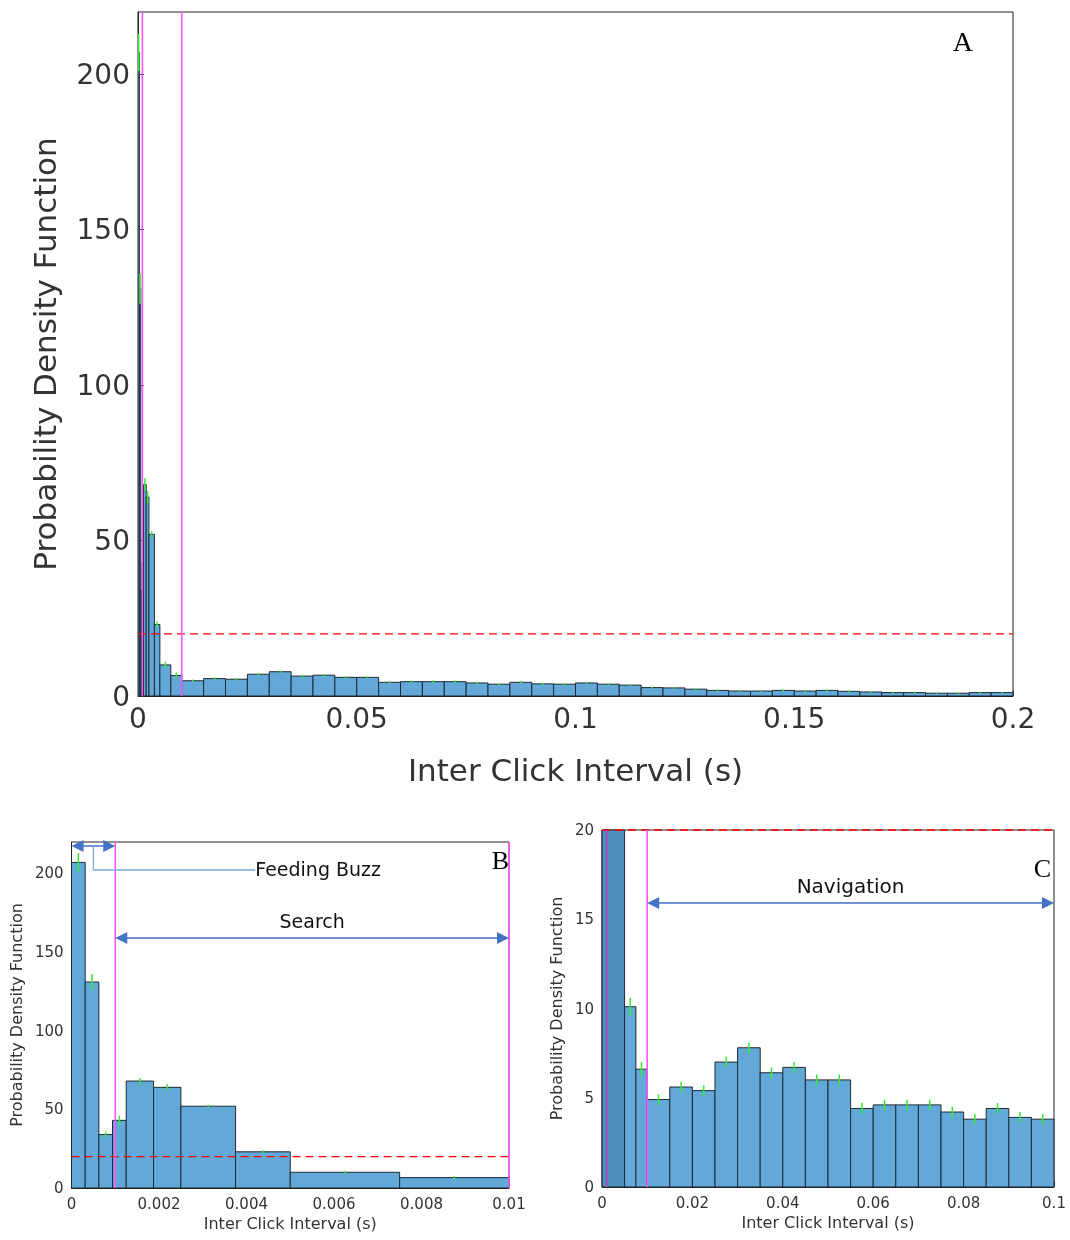 This screenshot has width=1070, height=1240. What do you see at coordinates (692, 1202) in the screenshot?
I see `x-tick-label: 0.02` at bounding box center [692, 1202].